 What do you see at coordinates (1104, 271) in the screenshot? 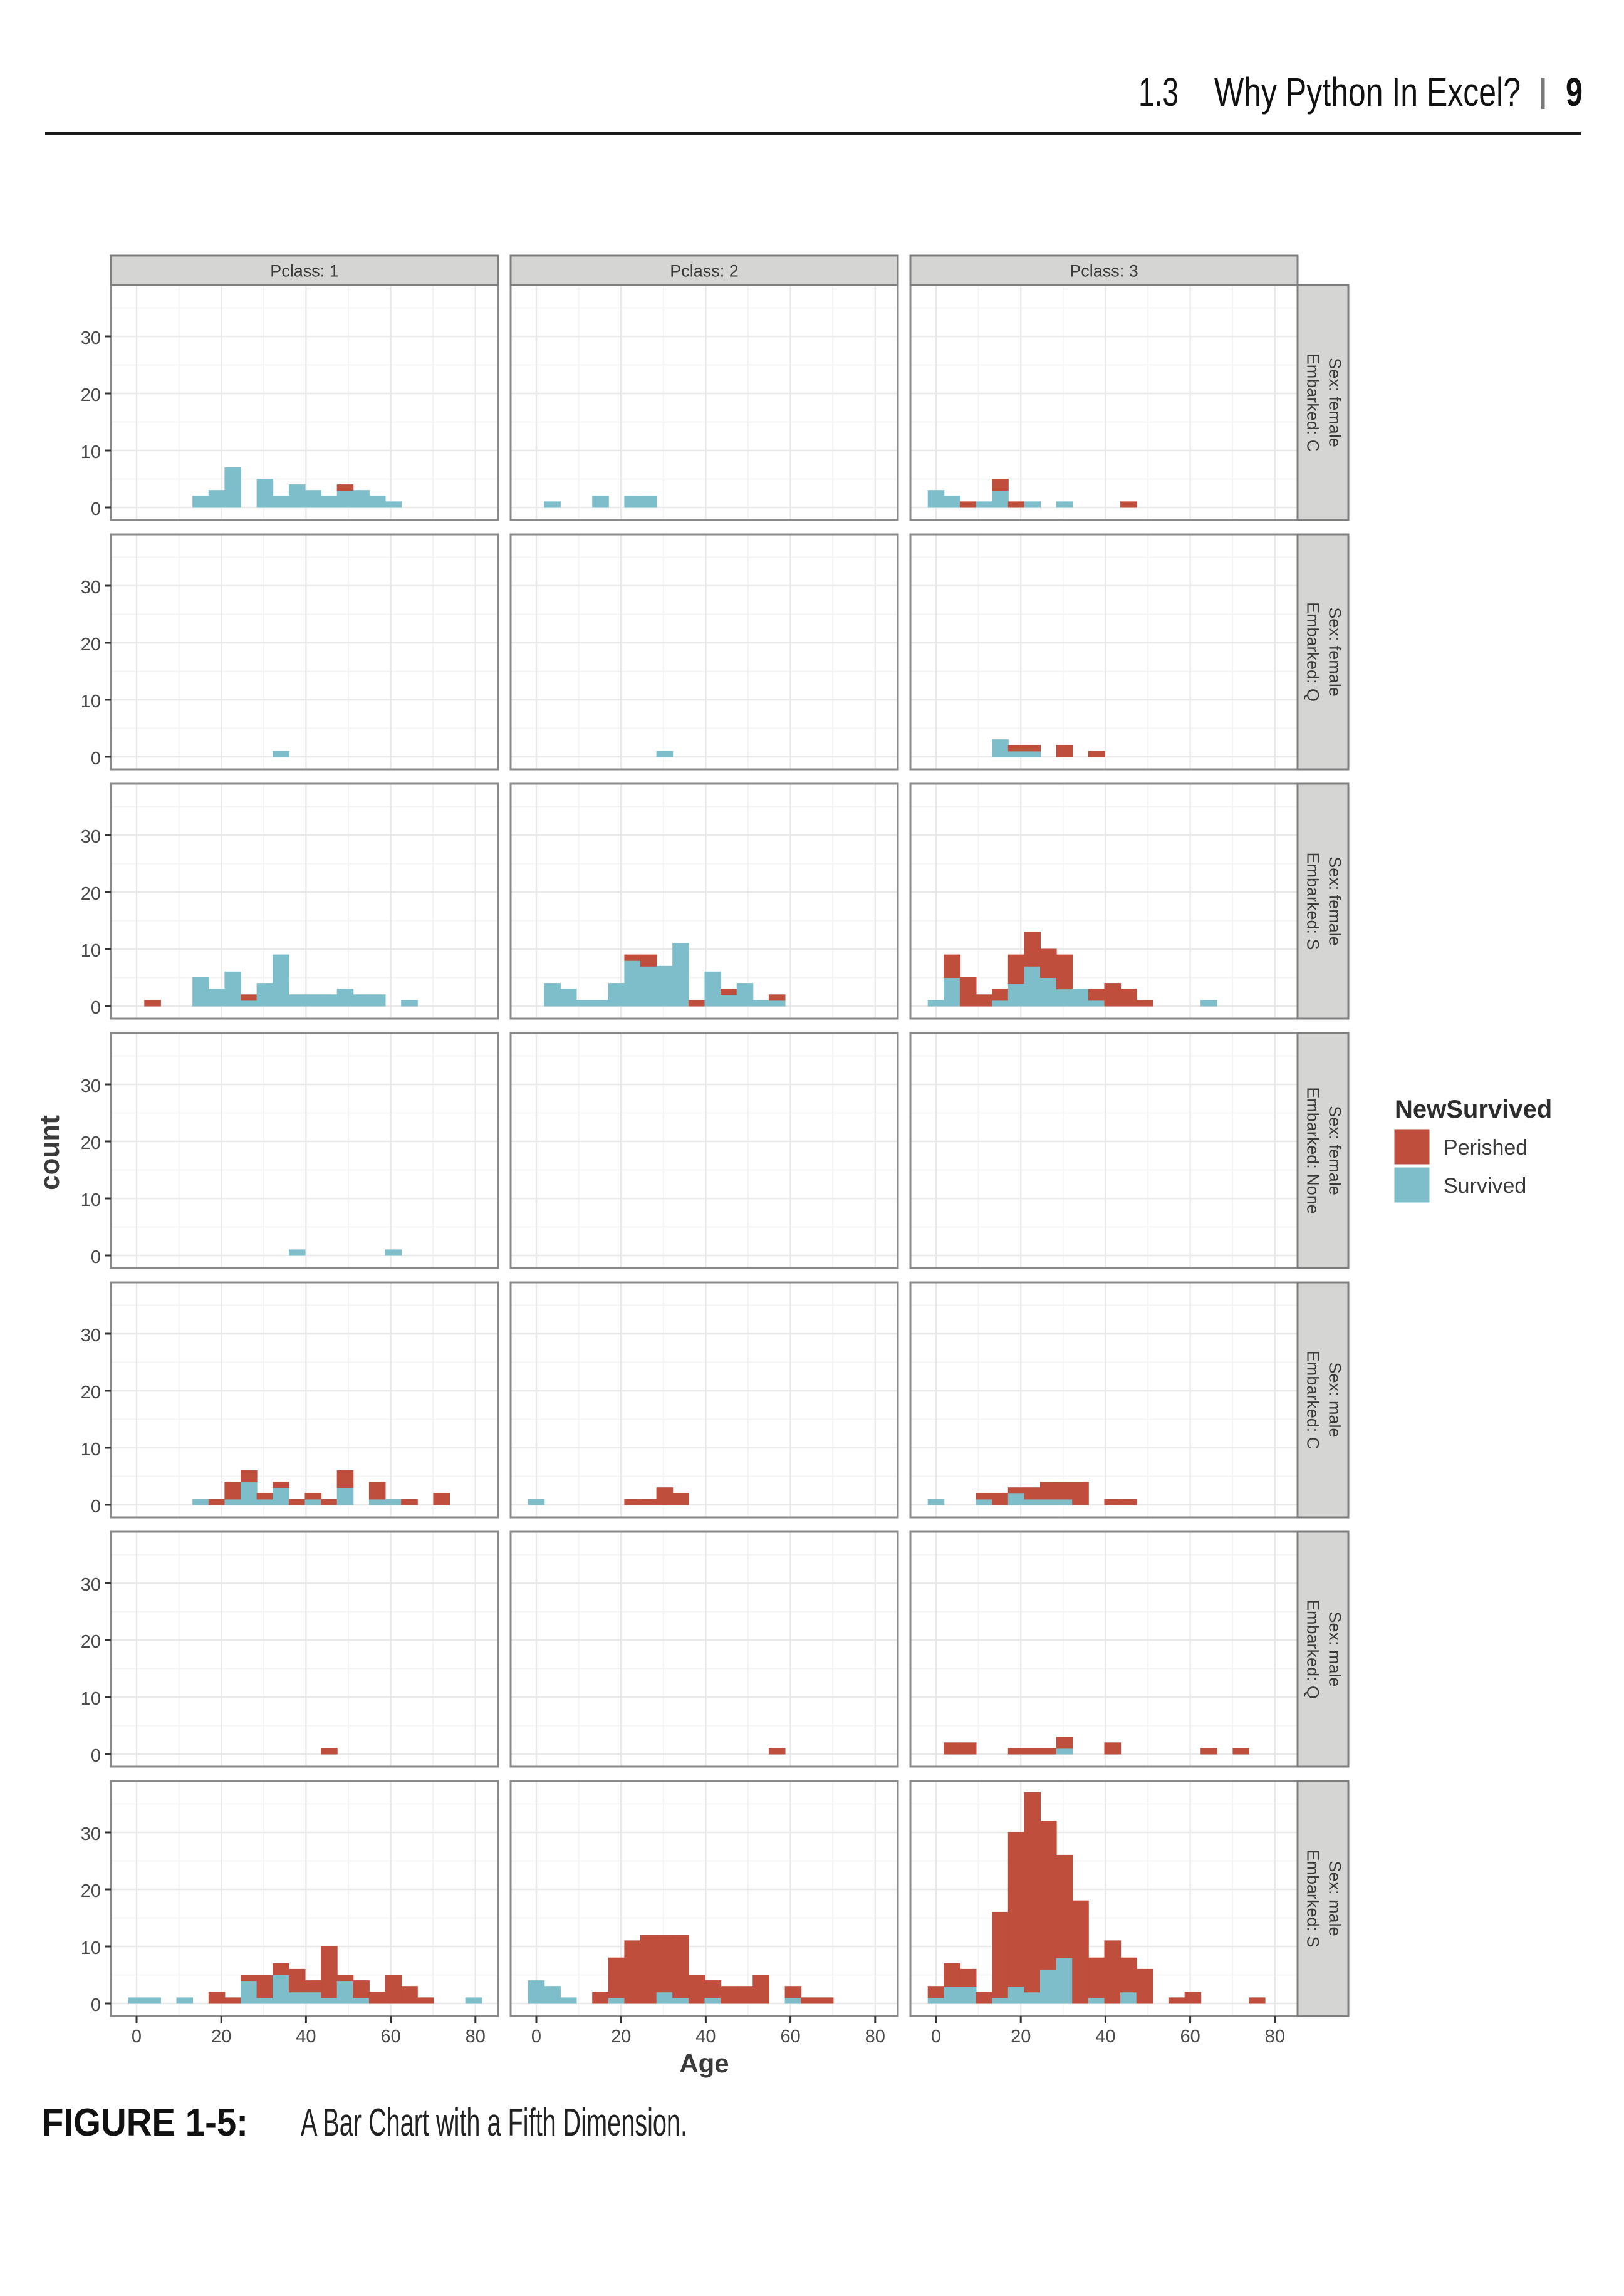
I see `svg-text: Pclass: 3` at bounding box center [1104, 271].